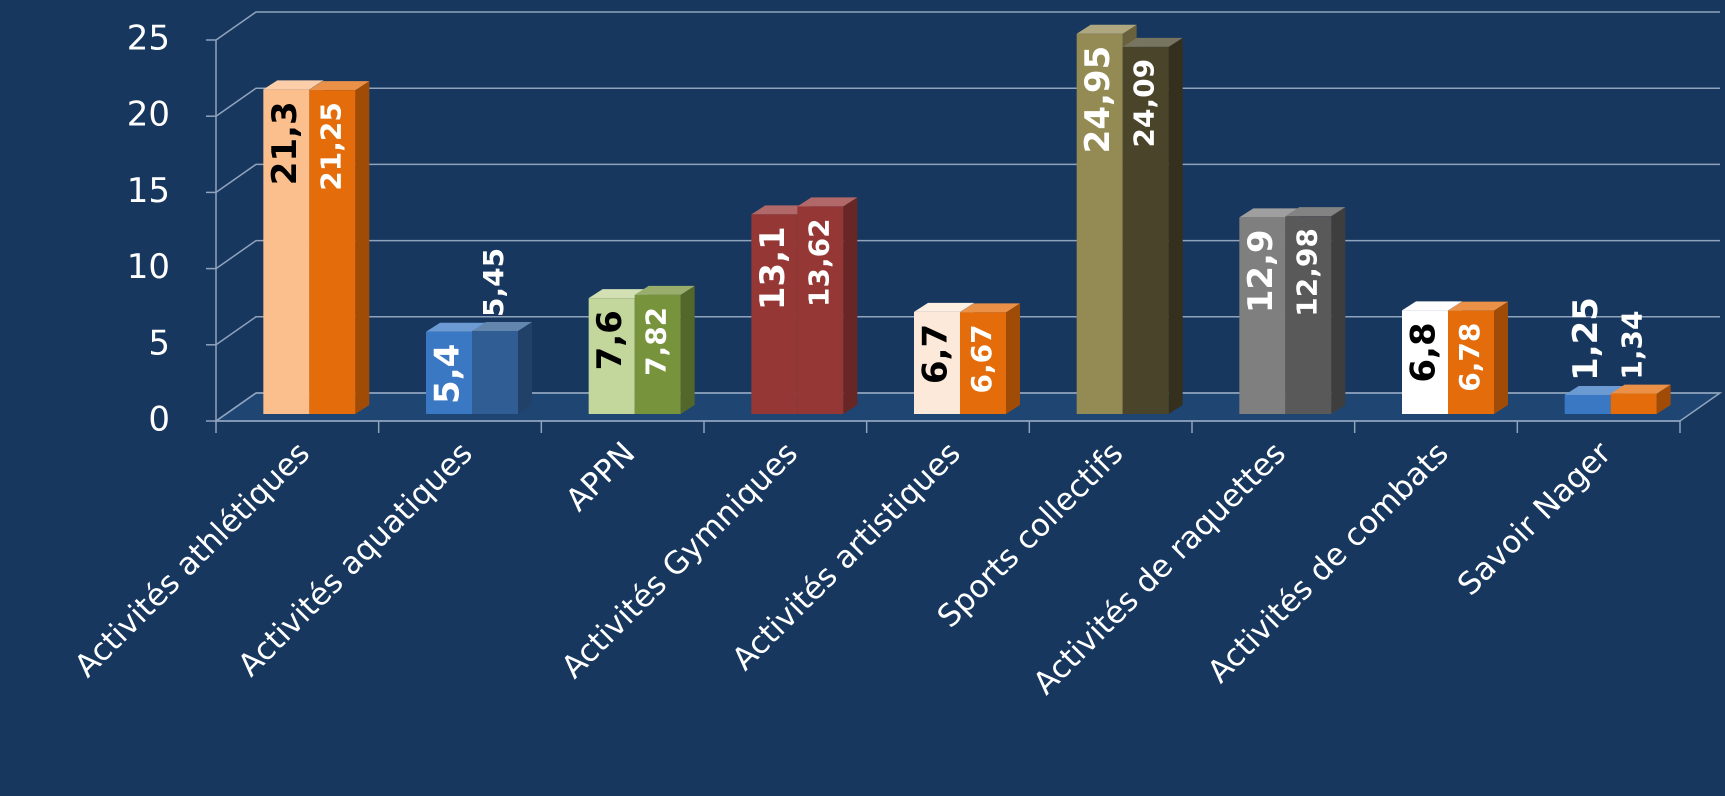 Image resolution: width=1725 pixels, height=796 pixels. I want to click on x-tick-label: APPN, so click(600, 476).